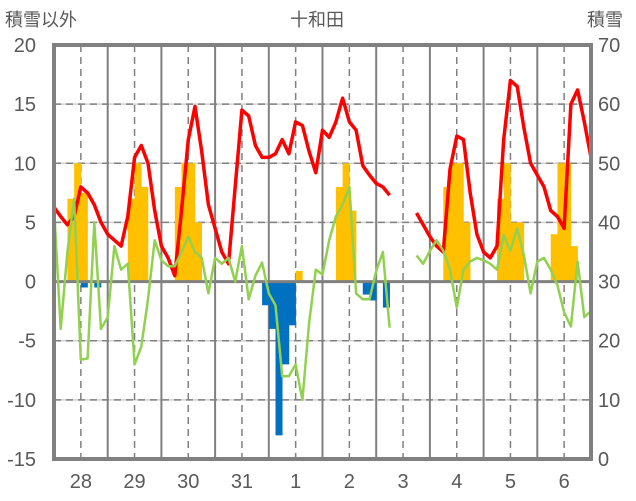 The height and width of the screenshot is (501, 636). What do you see at coordinates (25, 164) in the screenshot?
I see `y-left-tick-label: 10` at bounding box center [25, 164].